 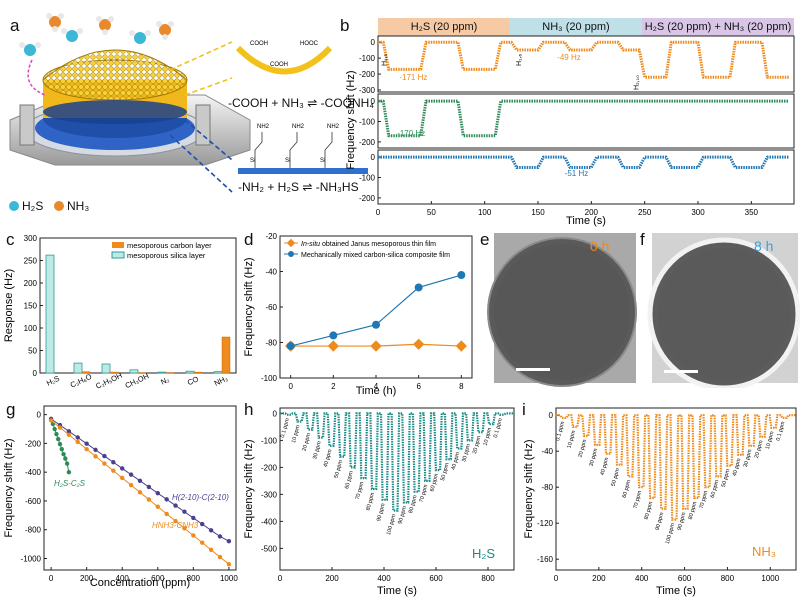 What do you see at coordinates (317, 450) in the screenshot?
I see `concentration-label: 30 ppm` at bounding box center [317, 450].